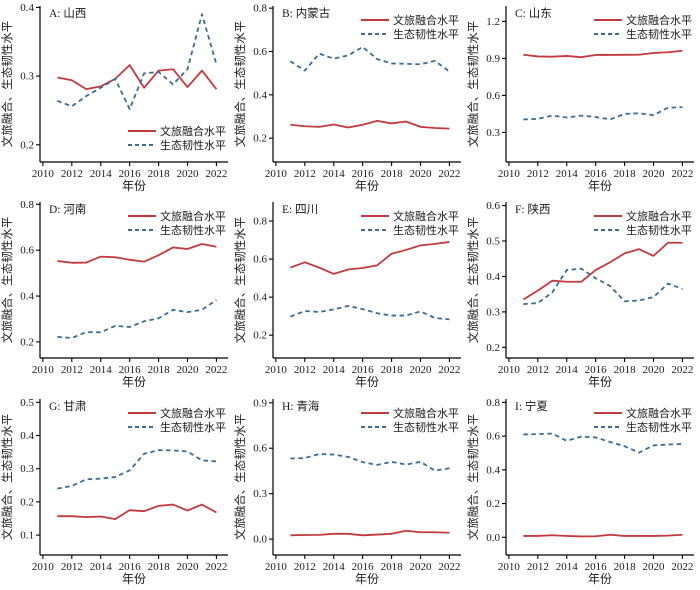 The width and height of the screenshot is (700, 590). Describe the element at coordinates (493, 538) in the screenshot. I see `y-tick-label: 0.0` at that location.